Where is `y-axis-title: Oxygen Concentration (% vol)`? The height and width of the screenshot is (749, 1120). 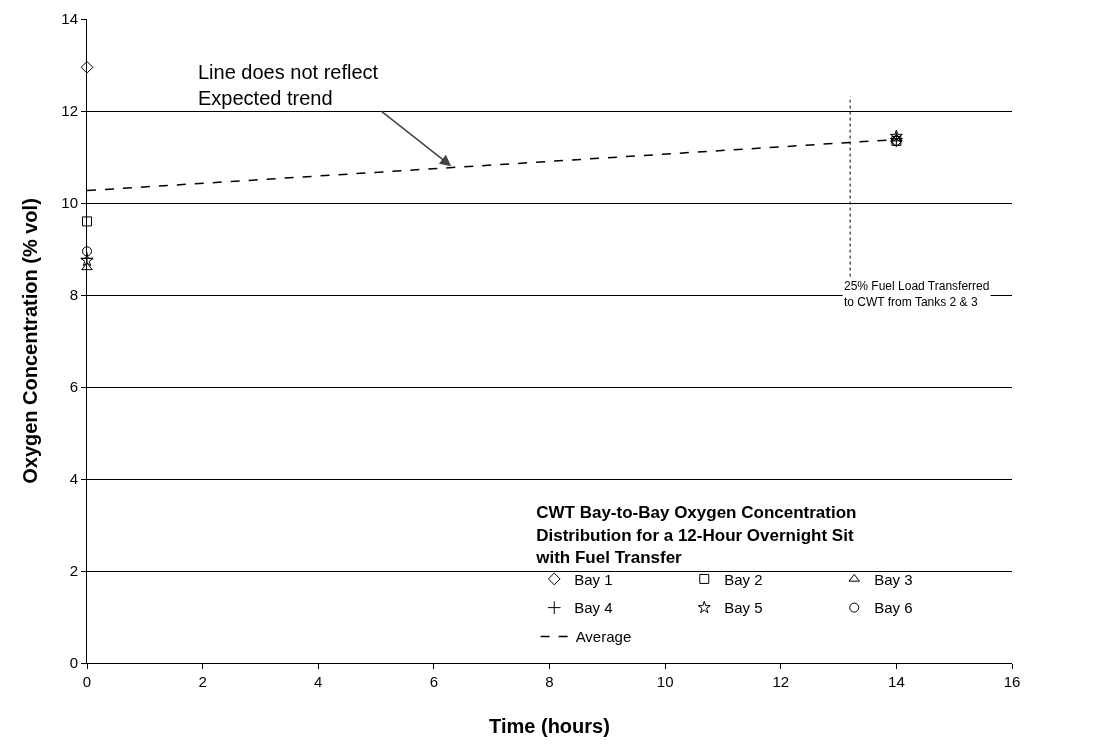
y-axis-title: Oxygen Concentration (% vol) is located at coordinates (30, 341).